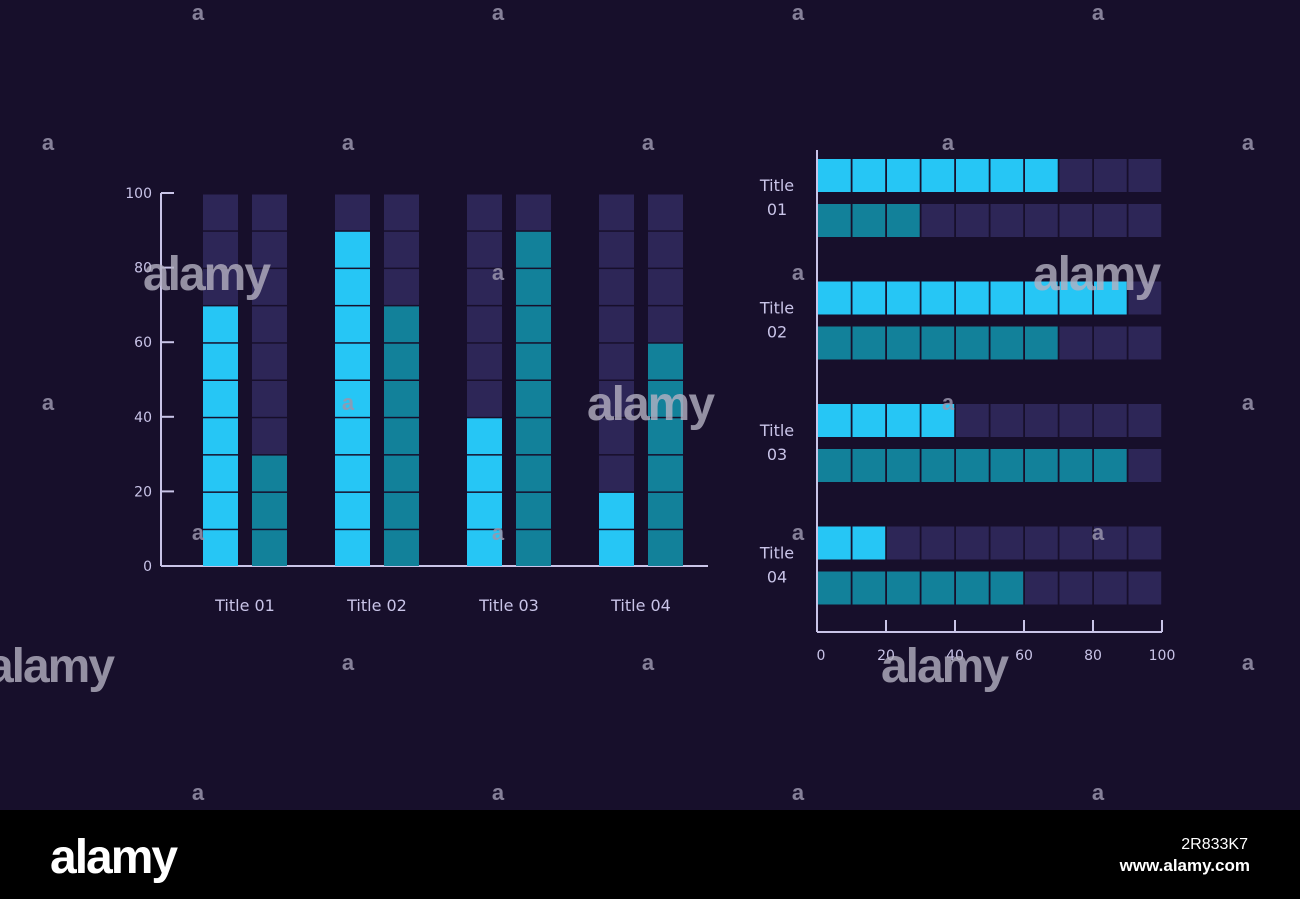 This screenshot has width=1300, height=899. What do you see at coordinates (955, 656) in the screenshot?
I see `x-tick-label: 40` at bounding box center [955, 656].